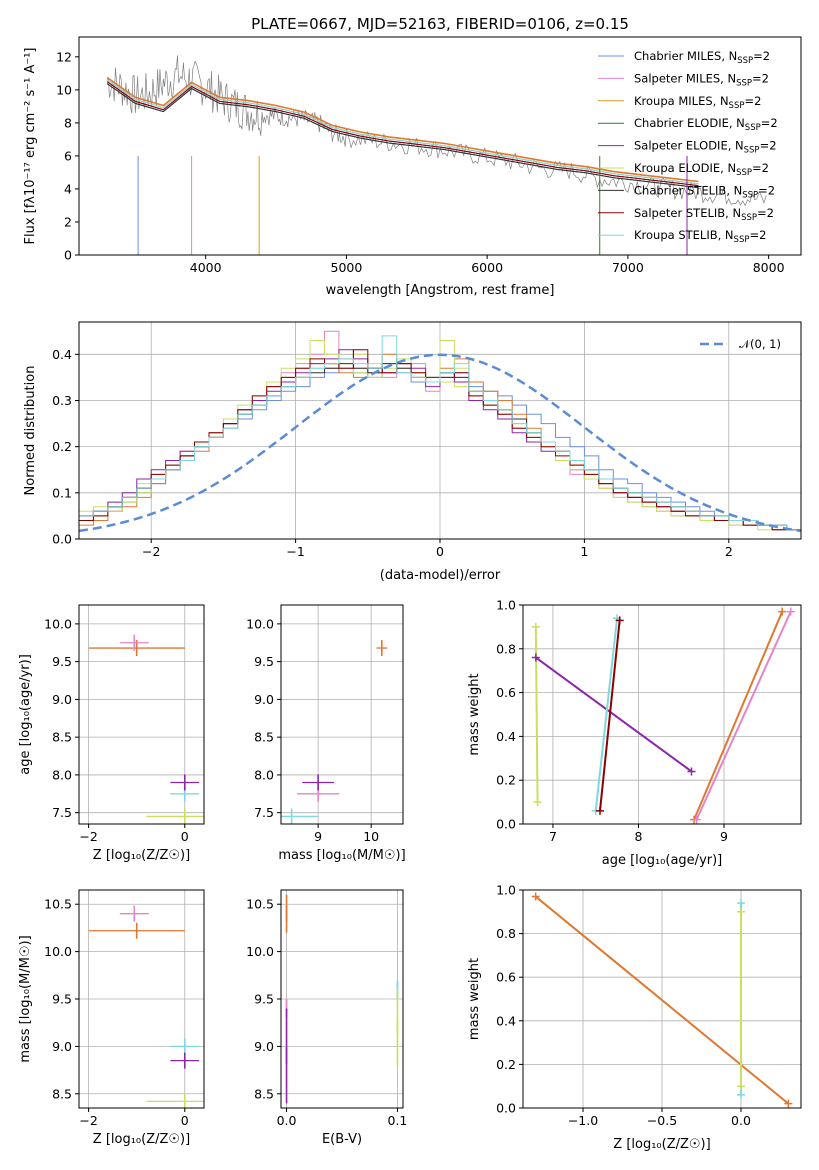 The image size is (819, 1170). I want to click on y-axis-label: mass weight, so click(474, 999).